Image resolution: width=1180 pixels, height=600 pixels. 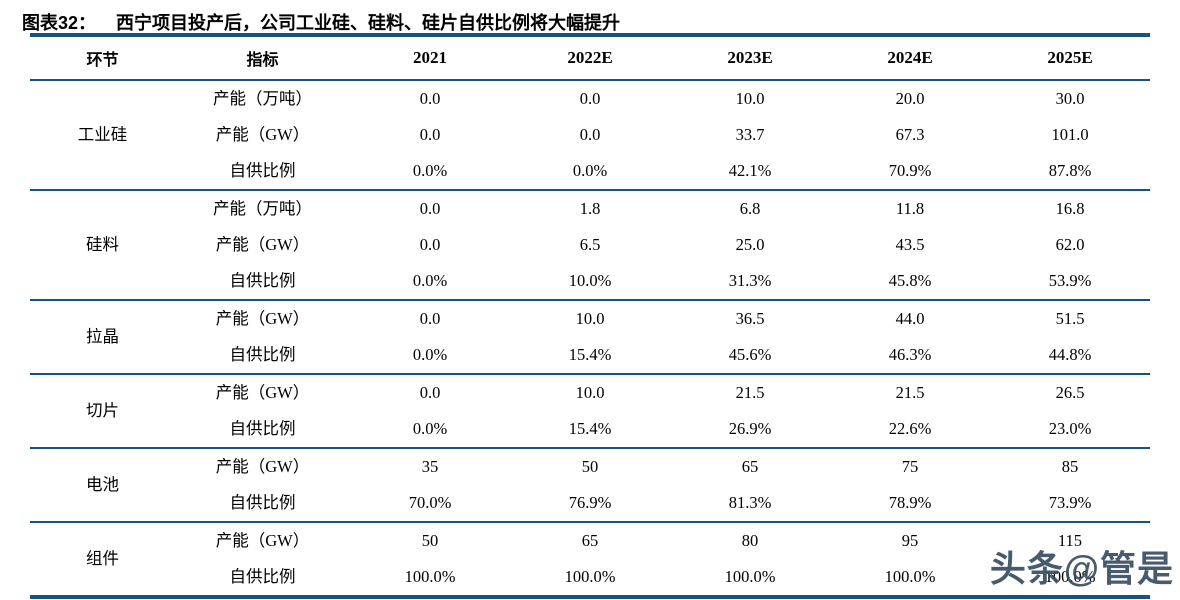 I want to click on table-row: 电池 产能（GW） 35 50 65 75 85, so click(x=590, y=470).